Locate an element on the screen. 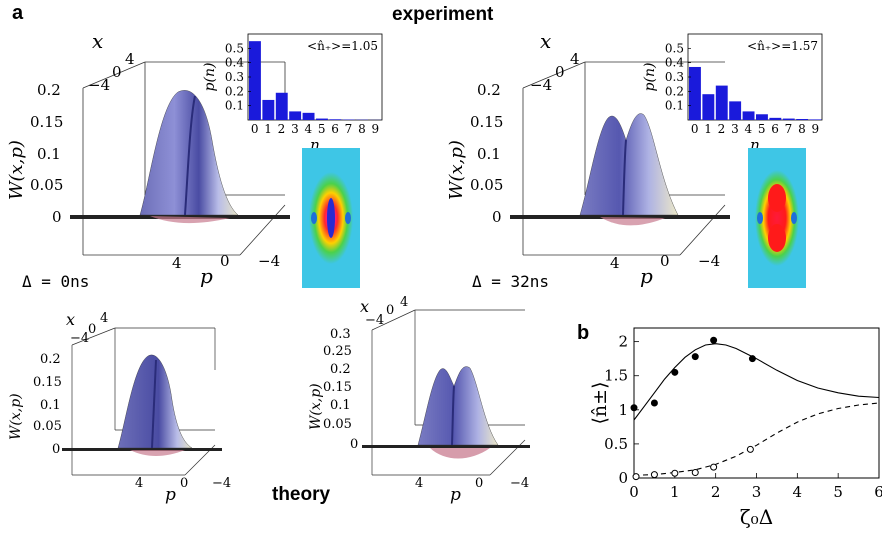 Image resolution: width=882 pixels, height=539 pixels. panel-label-a: a is located at coordinates (18, 13).